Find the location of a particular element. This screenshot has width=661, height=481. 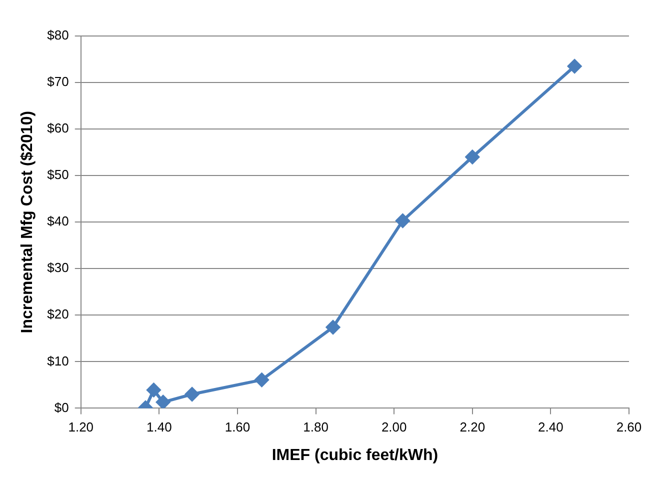

x-tick-label: 2.00 is located at coordinates (394, 427).